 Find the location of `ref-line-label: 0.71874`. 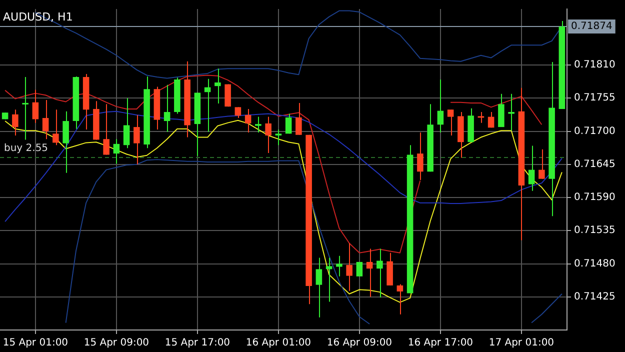

ref-line-label: 0.71874 is located at coordinates (591, 26).